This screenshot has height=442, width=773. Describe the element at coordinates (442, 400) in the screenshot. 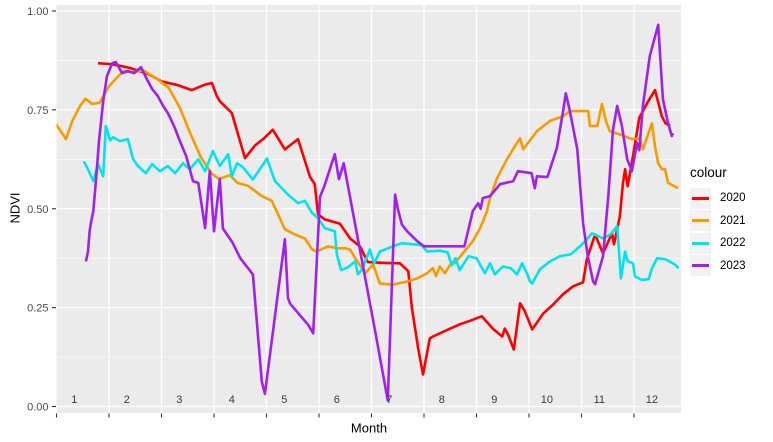

I see `svg-text: 8` at that location.